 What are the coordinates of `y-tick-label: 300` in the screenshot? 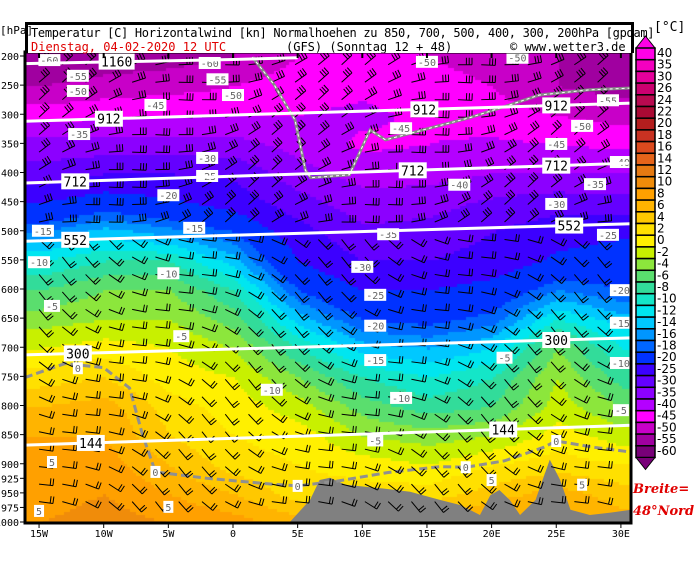 It's located at (10, 115).